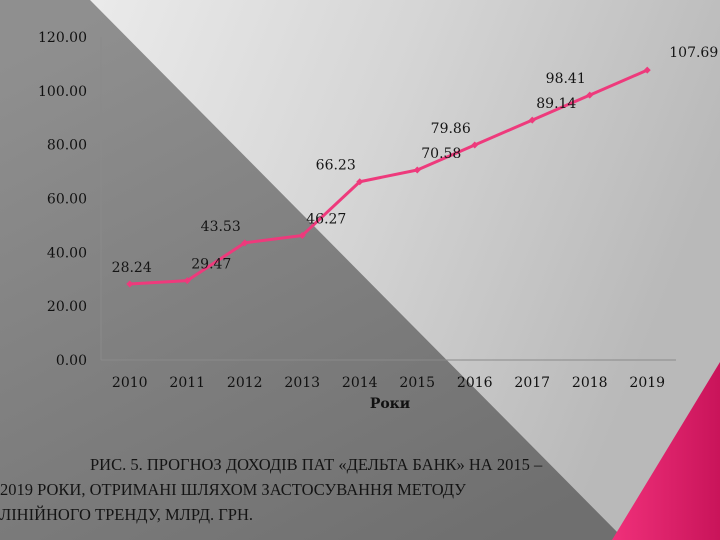 The width and height of the screenshot is (720, 540). Describe the element at coordinates (62, 92) in the screenshot. I see `y-tick-label: 100.00` at that location.